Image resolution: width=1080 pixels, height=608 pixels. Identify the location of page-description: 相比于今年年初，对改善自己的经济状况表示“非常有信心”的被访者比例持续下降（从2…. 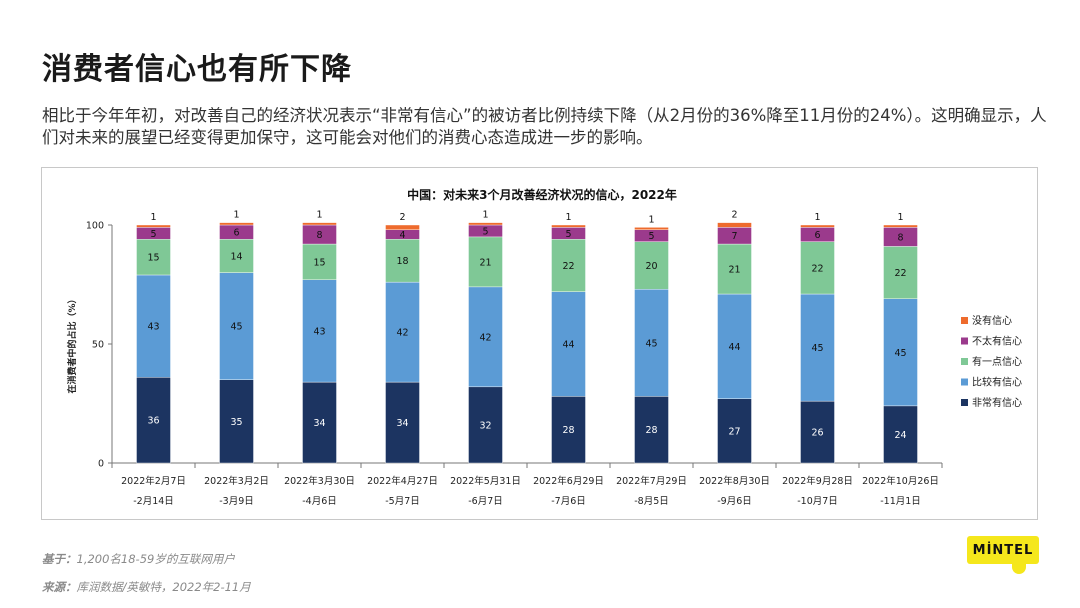
(544, 126).